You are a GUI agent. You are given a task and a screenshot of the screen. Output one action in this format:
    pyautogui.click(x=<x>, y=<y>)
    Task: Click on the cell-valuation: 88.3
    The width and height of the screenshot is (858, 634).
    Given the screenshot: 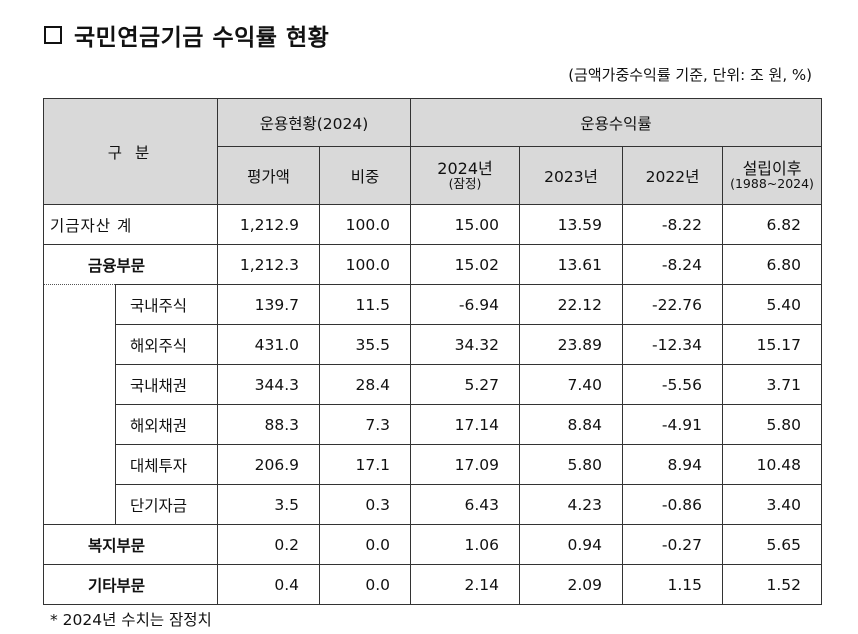 What is the action you would take?
    pyautogui.click(x=269, y=424)
    